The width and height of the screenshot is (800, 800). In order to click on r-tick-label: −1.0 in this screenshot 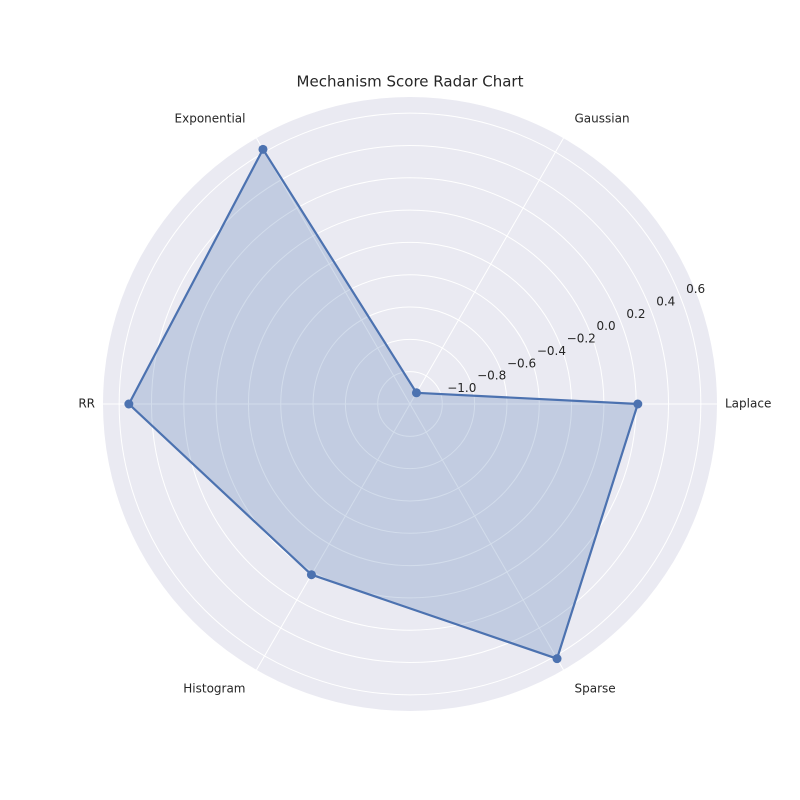, I will do `click(461, 388)`.